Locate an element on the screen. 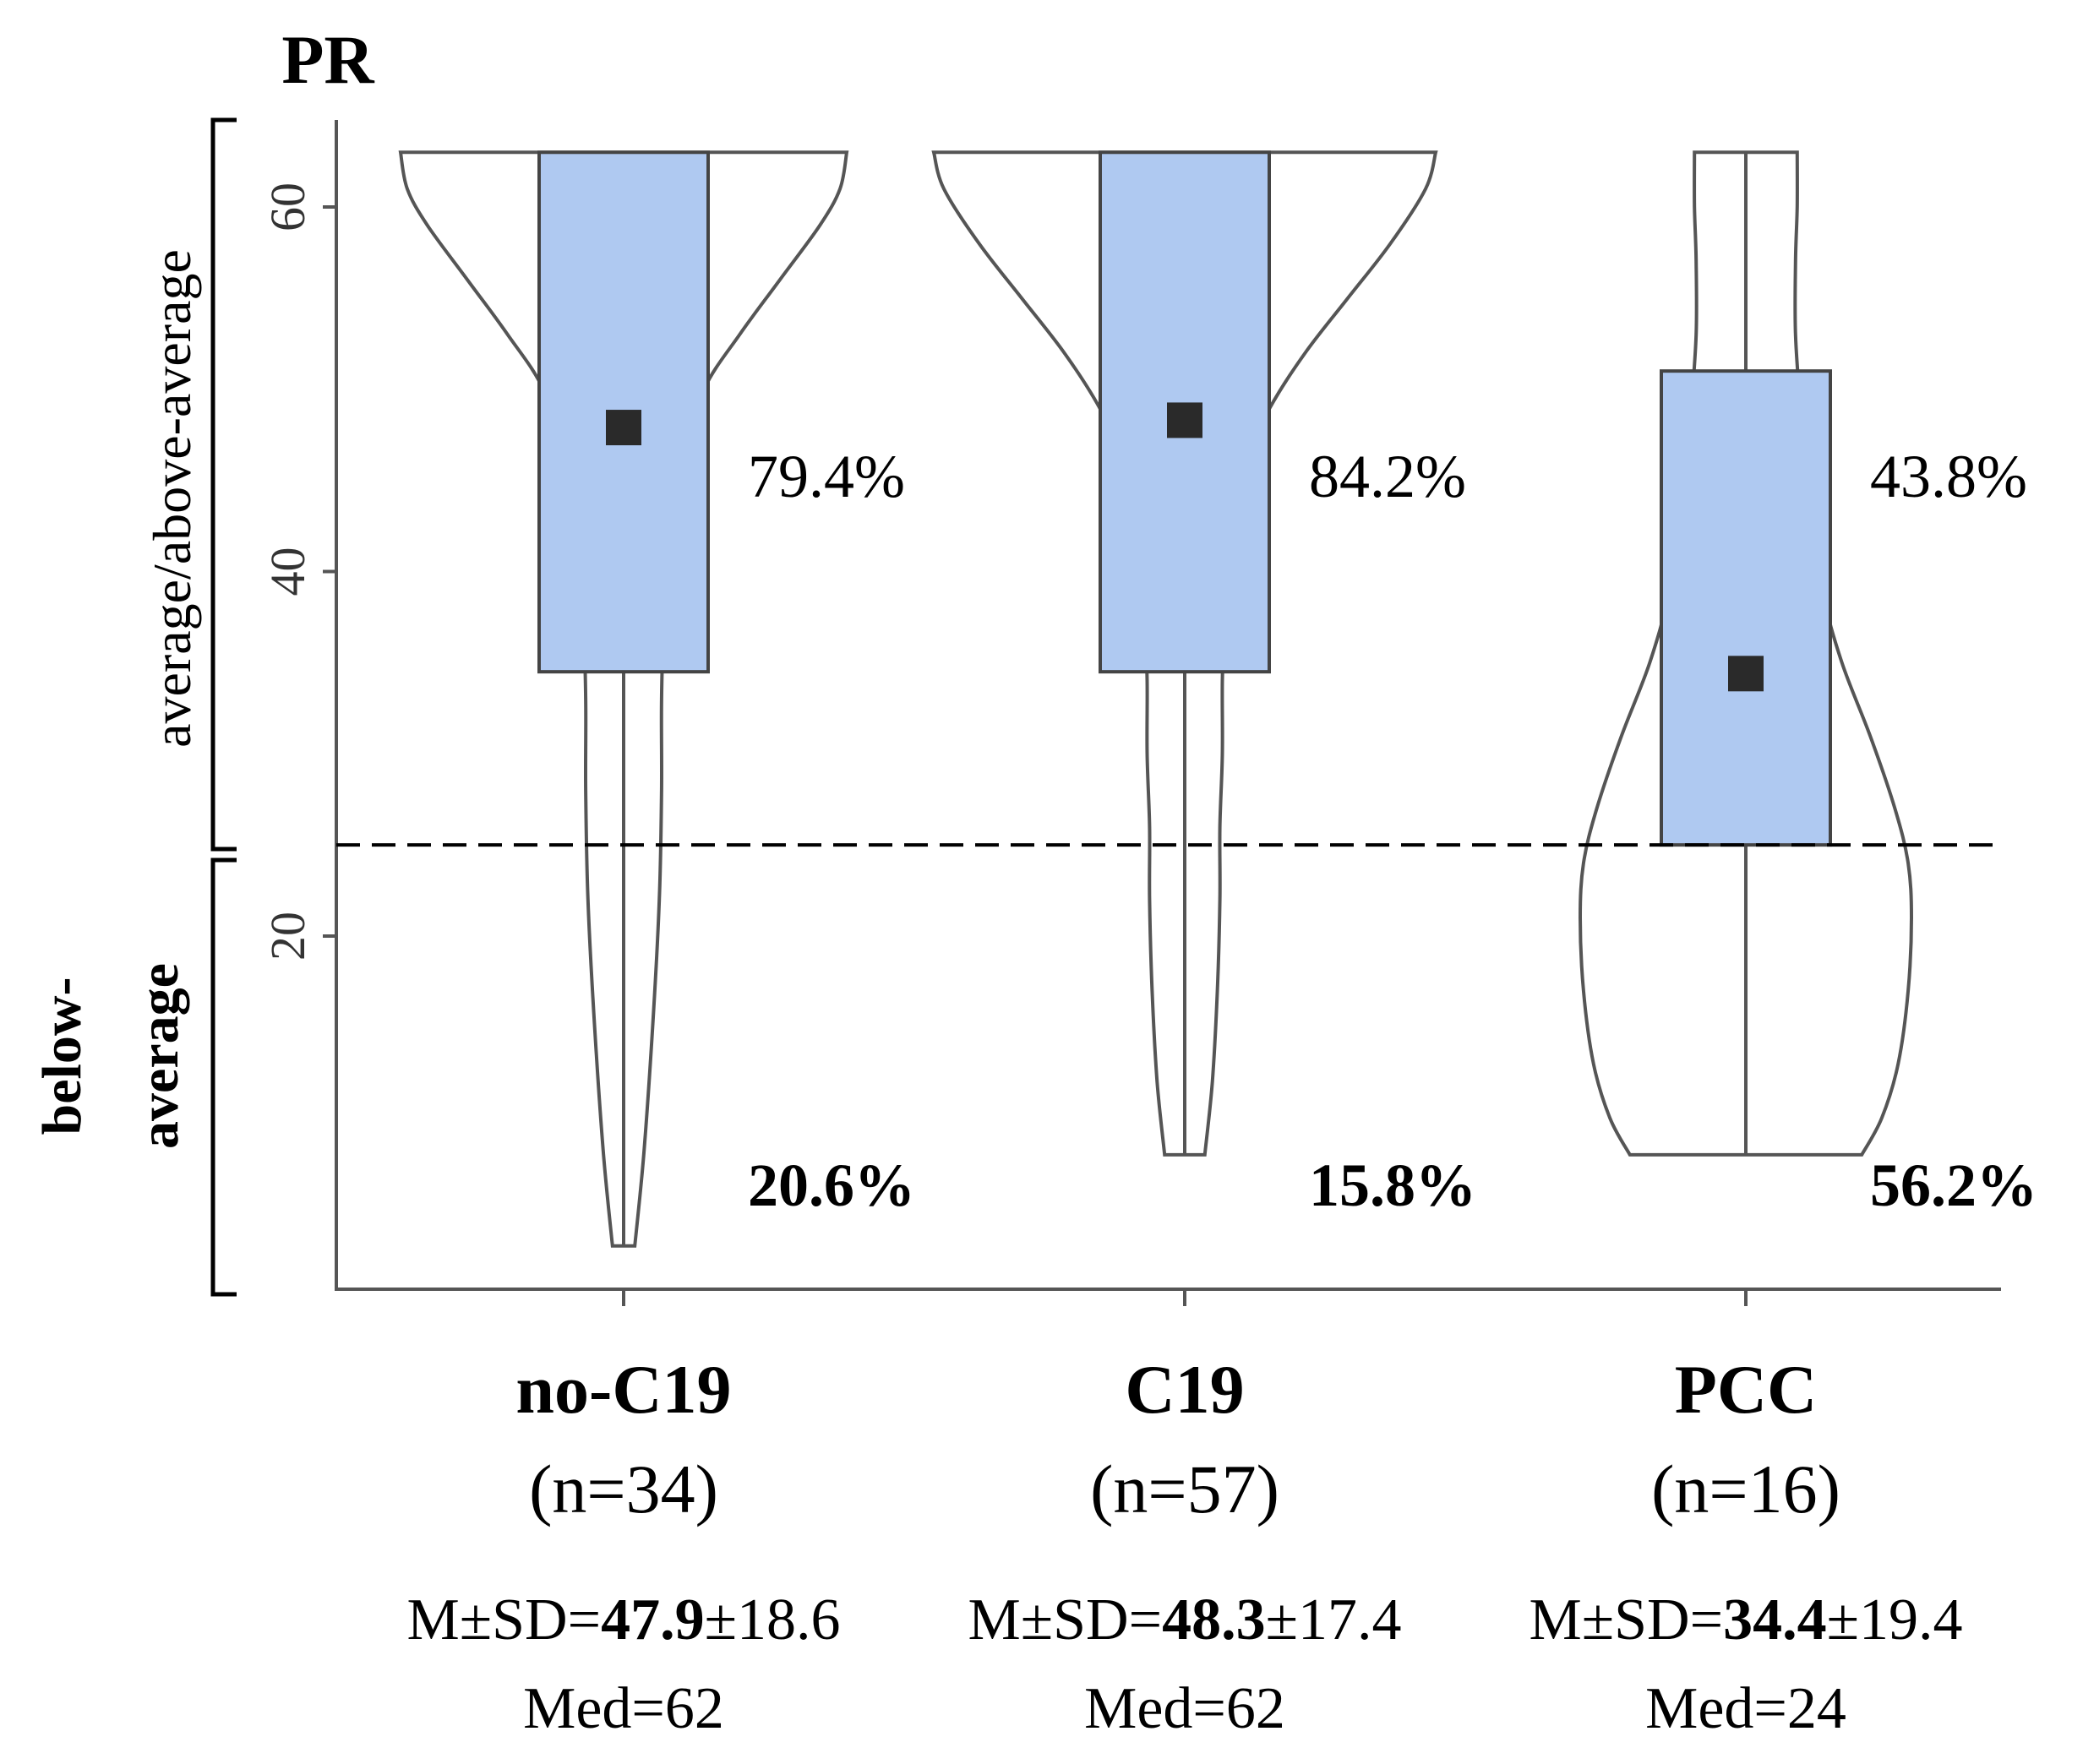 The width and height of the screenshot is (2083, 1764). group-name-c19: C19 is located at coordinates (1185, 1389).